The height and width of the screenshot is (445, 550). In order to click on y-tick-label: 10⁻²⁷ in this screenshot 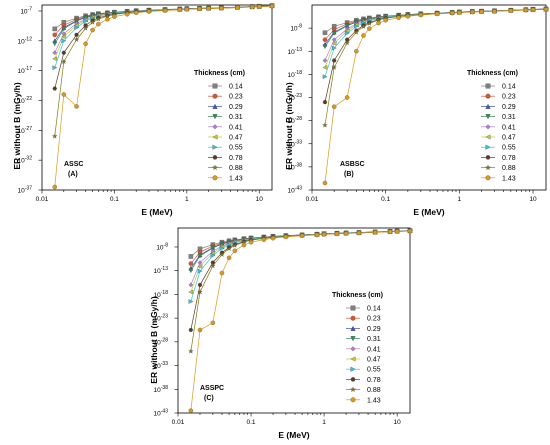, I will do `click(25, 130)`.